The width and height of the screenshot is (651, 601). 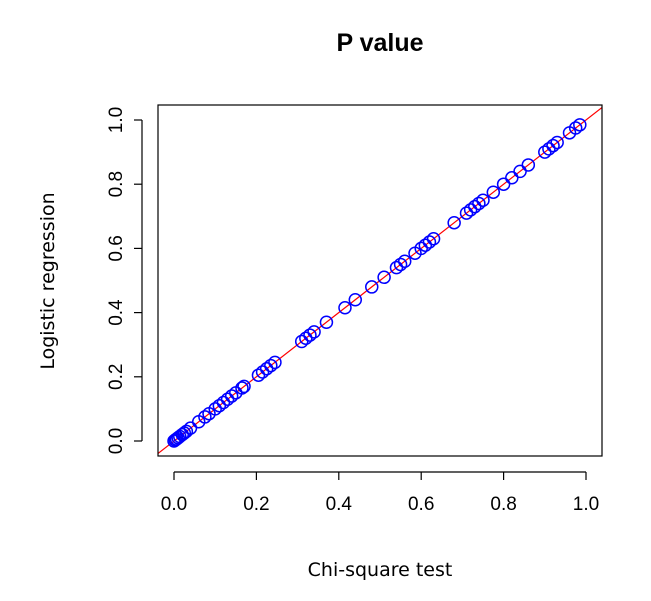 I want to click on chart-title: P value, so click(x=379, y=43).